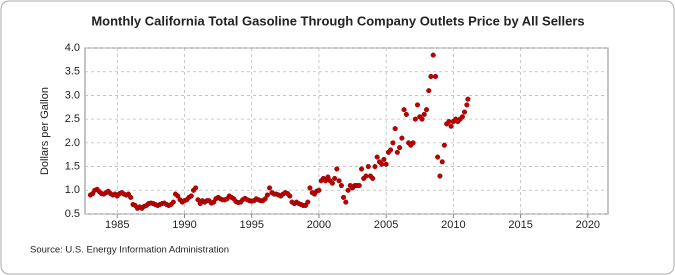 This screenshot has height=275, width=675. I want to click on x-tick-label: 1995, so click(251, 225).